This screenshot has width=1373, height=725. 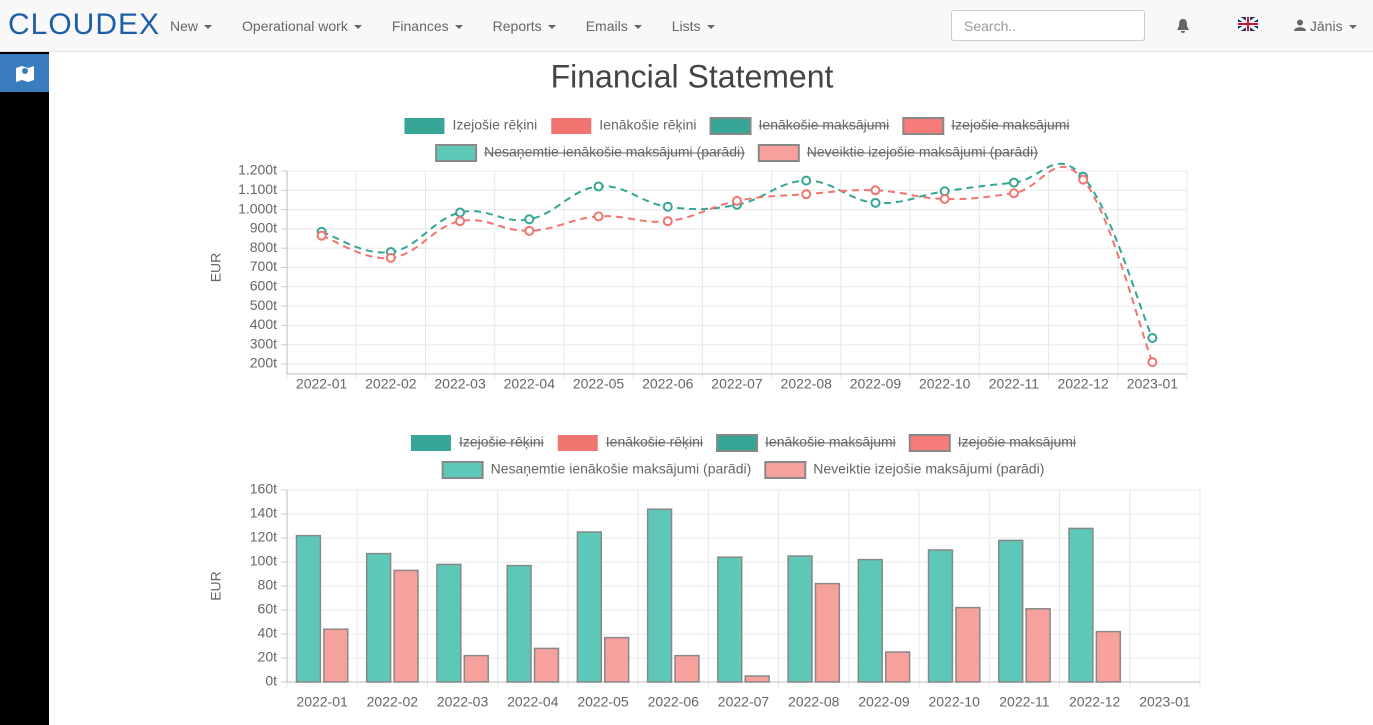 I want to click on y-tick-label: 60t, so click(x=268, y=609).